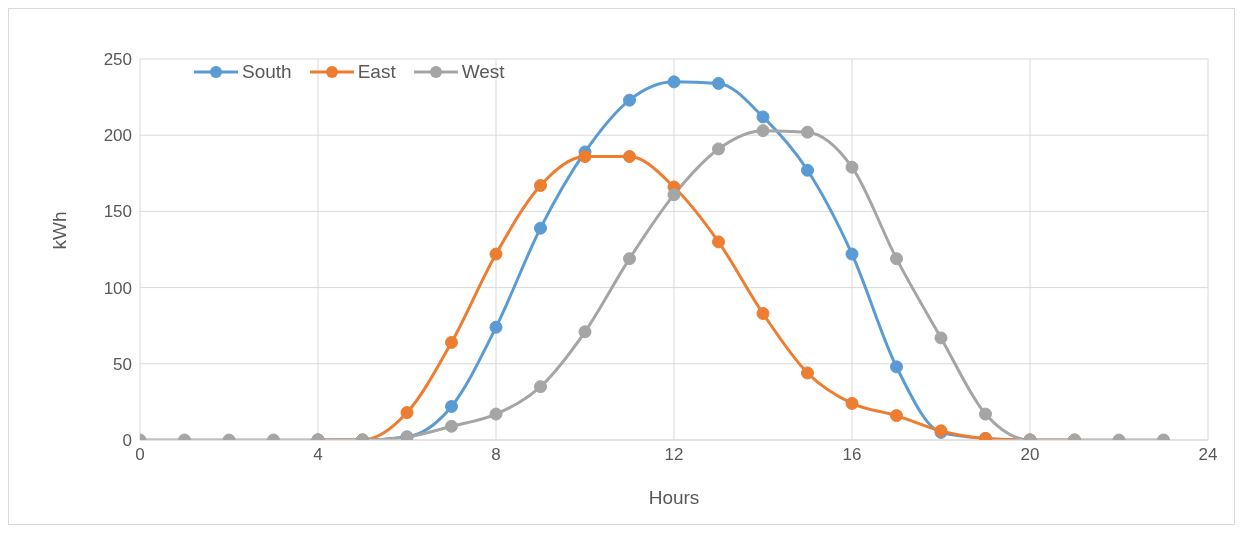  What do you see at coordinates (483, 72) in the screenshot?
I see `legend-label: West` at bounding box center [483, 72].